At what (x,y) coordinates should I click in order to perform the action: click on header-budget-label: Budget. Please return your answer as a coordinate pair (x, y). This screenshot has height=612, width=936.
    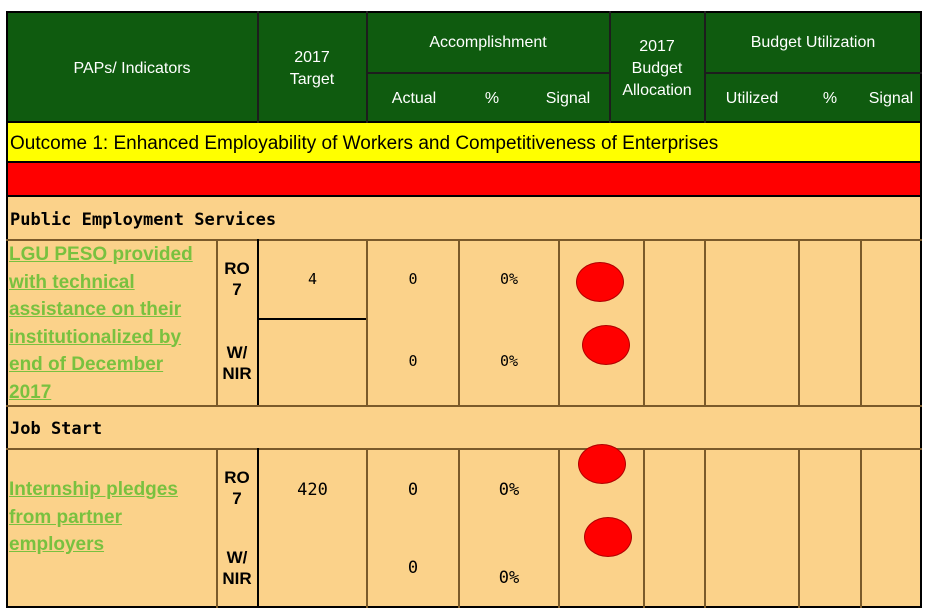
    Looking at the image, I should click on (657, 68).